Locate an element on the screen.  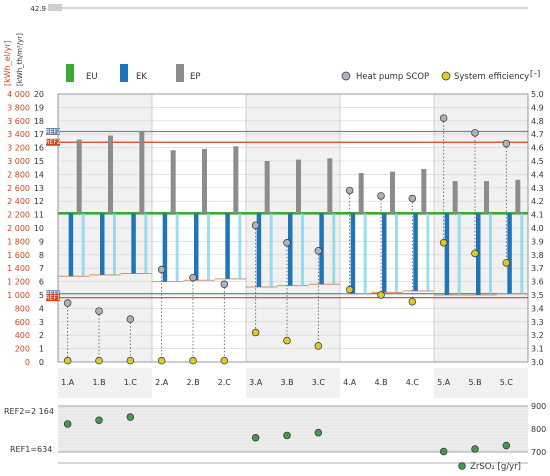
left-tick-label: 8 is located at coordinates (41, 255).